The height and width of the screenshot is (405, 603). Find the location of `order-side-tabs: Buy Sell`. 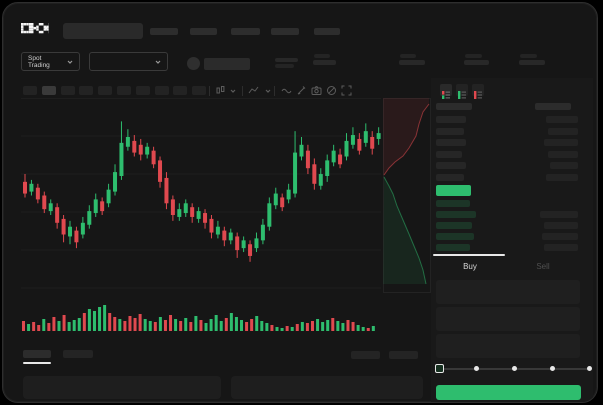

order-side-tabs: Buy Sell is located at coordinates (505, 266).